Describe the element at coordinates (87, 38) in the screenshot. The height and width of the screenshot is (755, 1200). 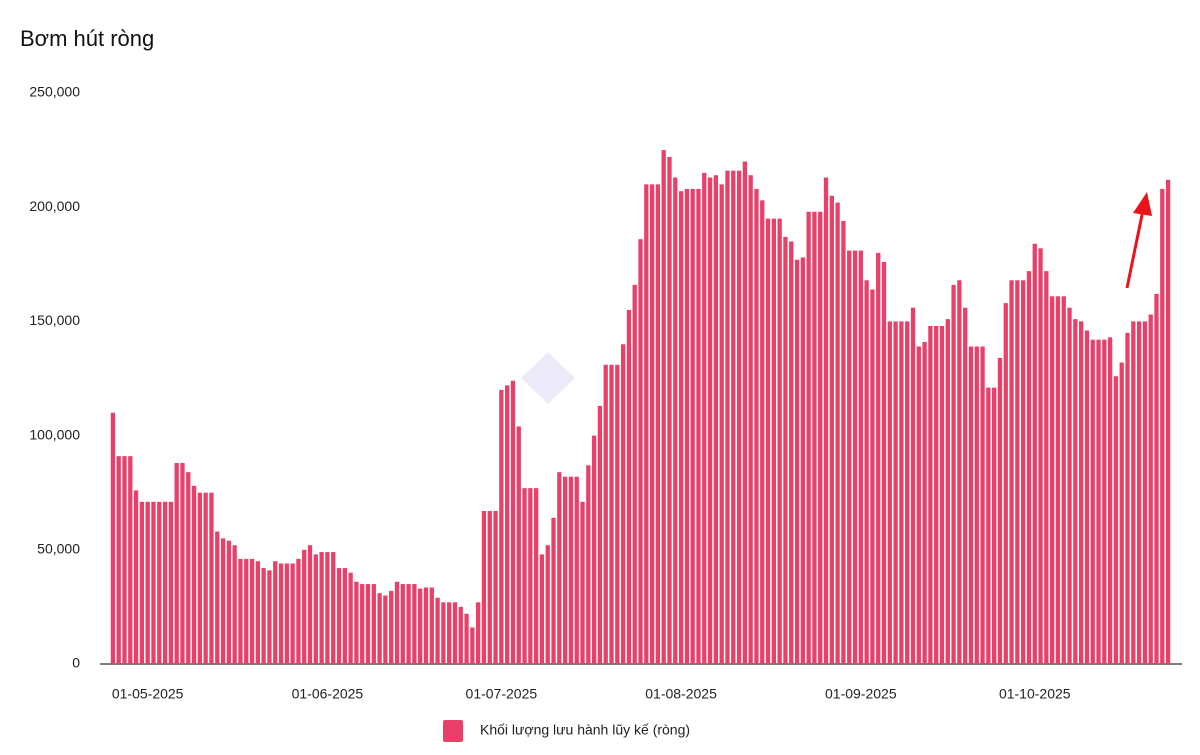
I see `chart-title: Bơm hút ròng` at that location.